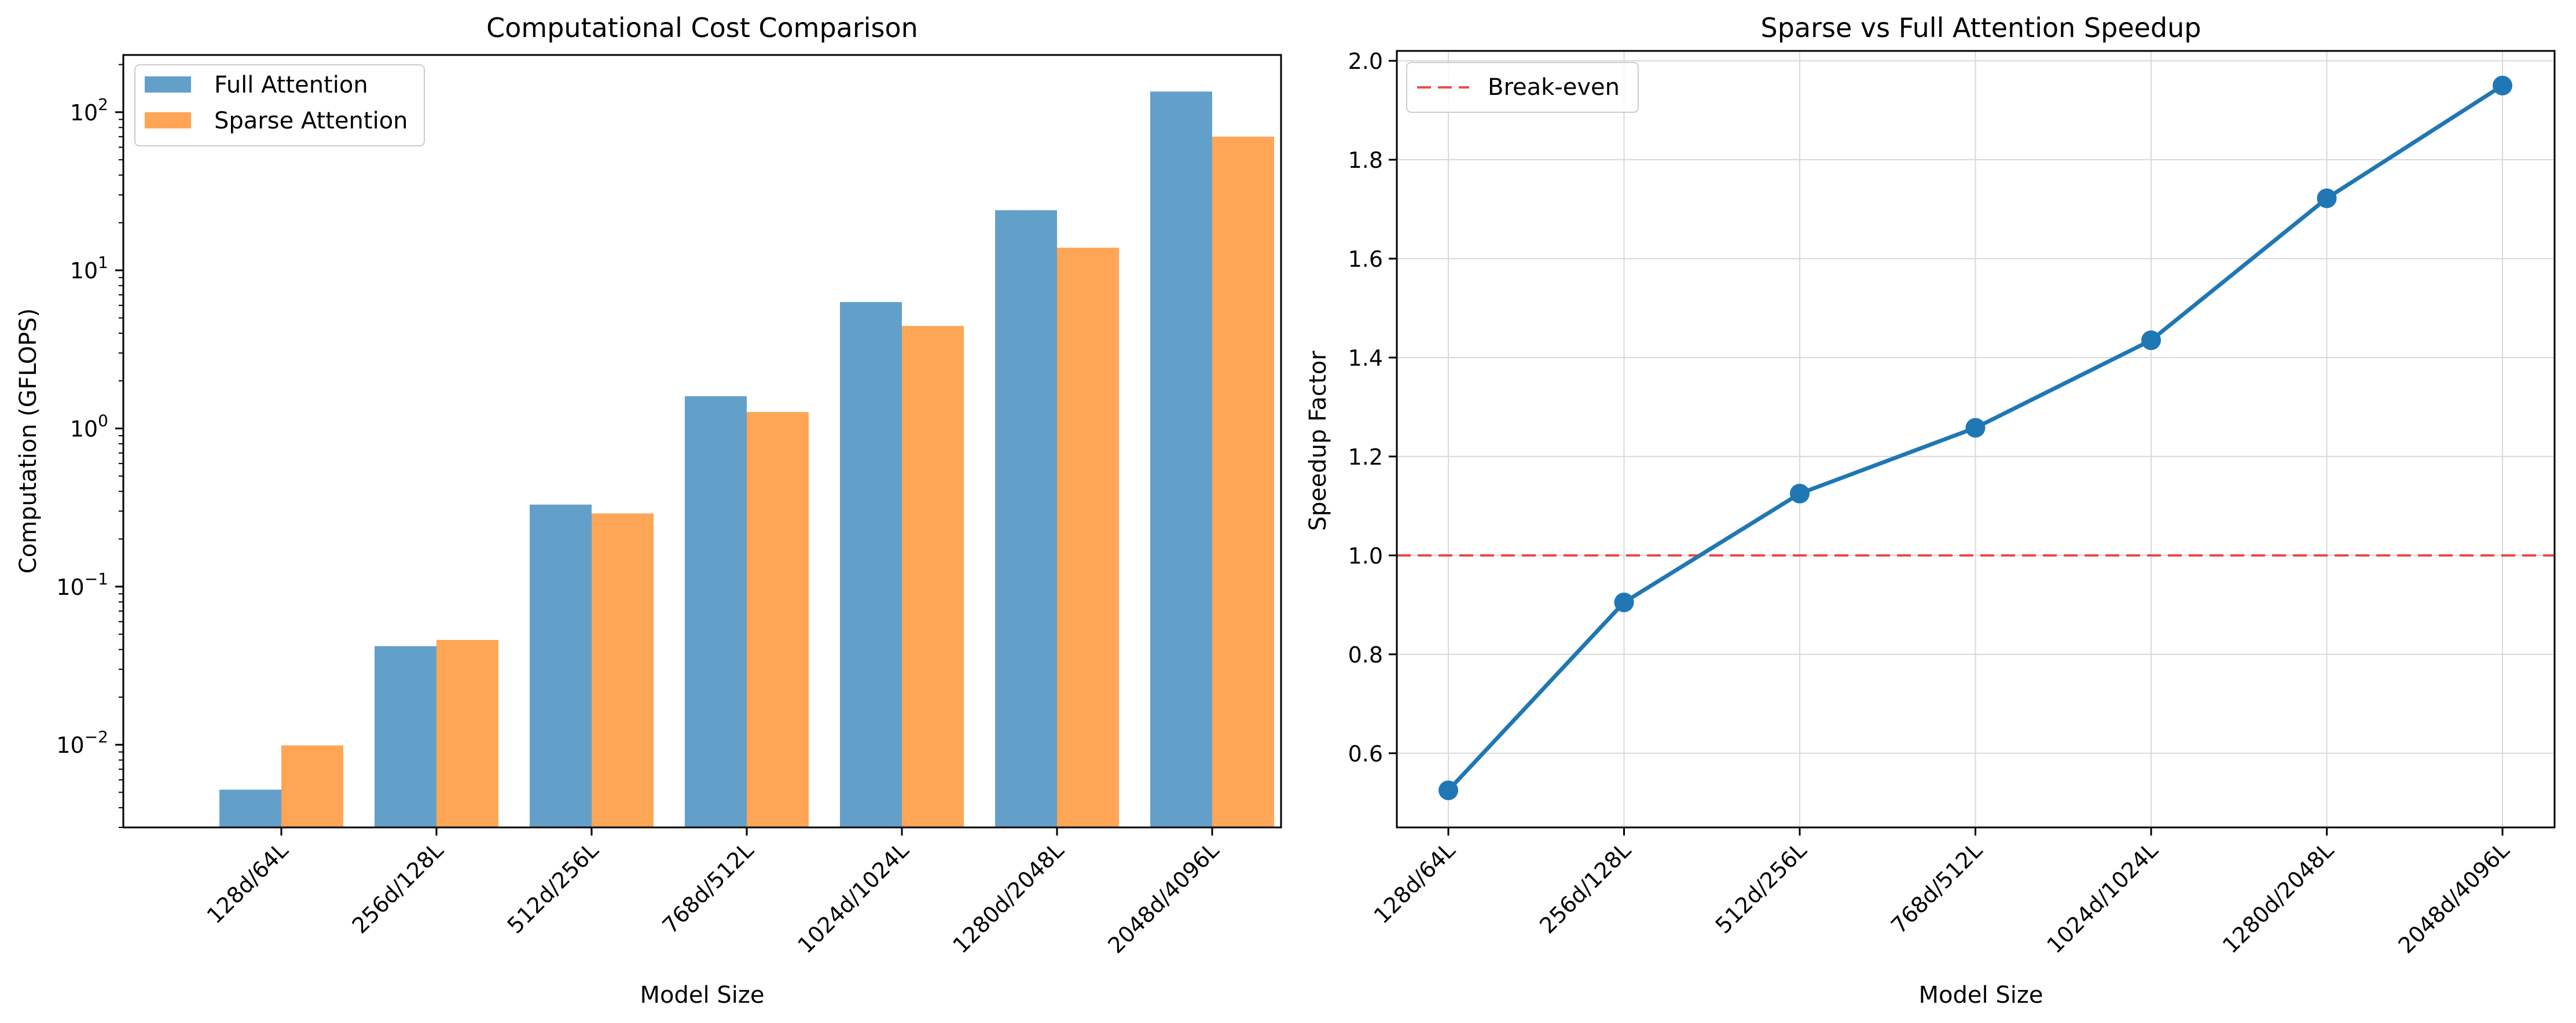  I want to click on speedup-y-tick-label-5: 1.6, so click(1365, 259).